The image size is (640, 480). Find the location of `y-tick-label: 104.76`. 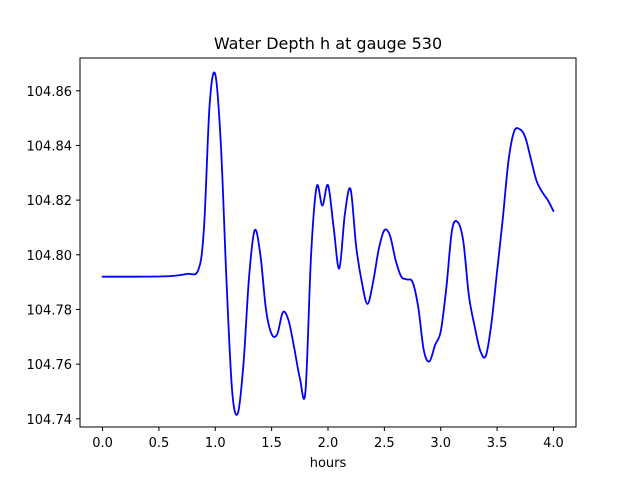

y-tick-label: 104.76 is located at coordinates (50, 365).